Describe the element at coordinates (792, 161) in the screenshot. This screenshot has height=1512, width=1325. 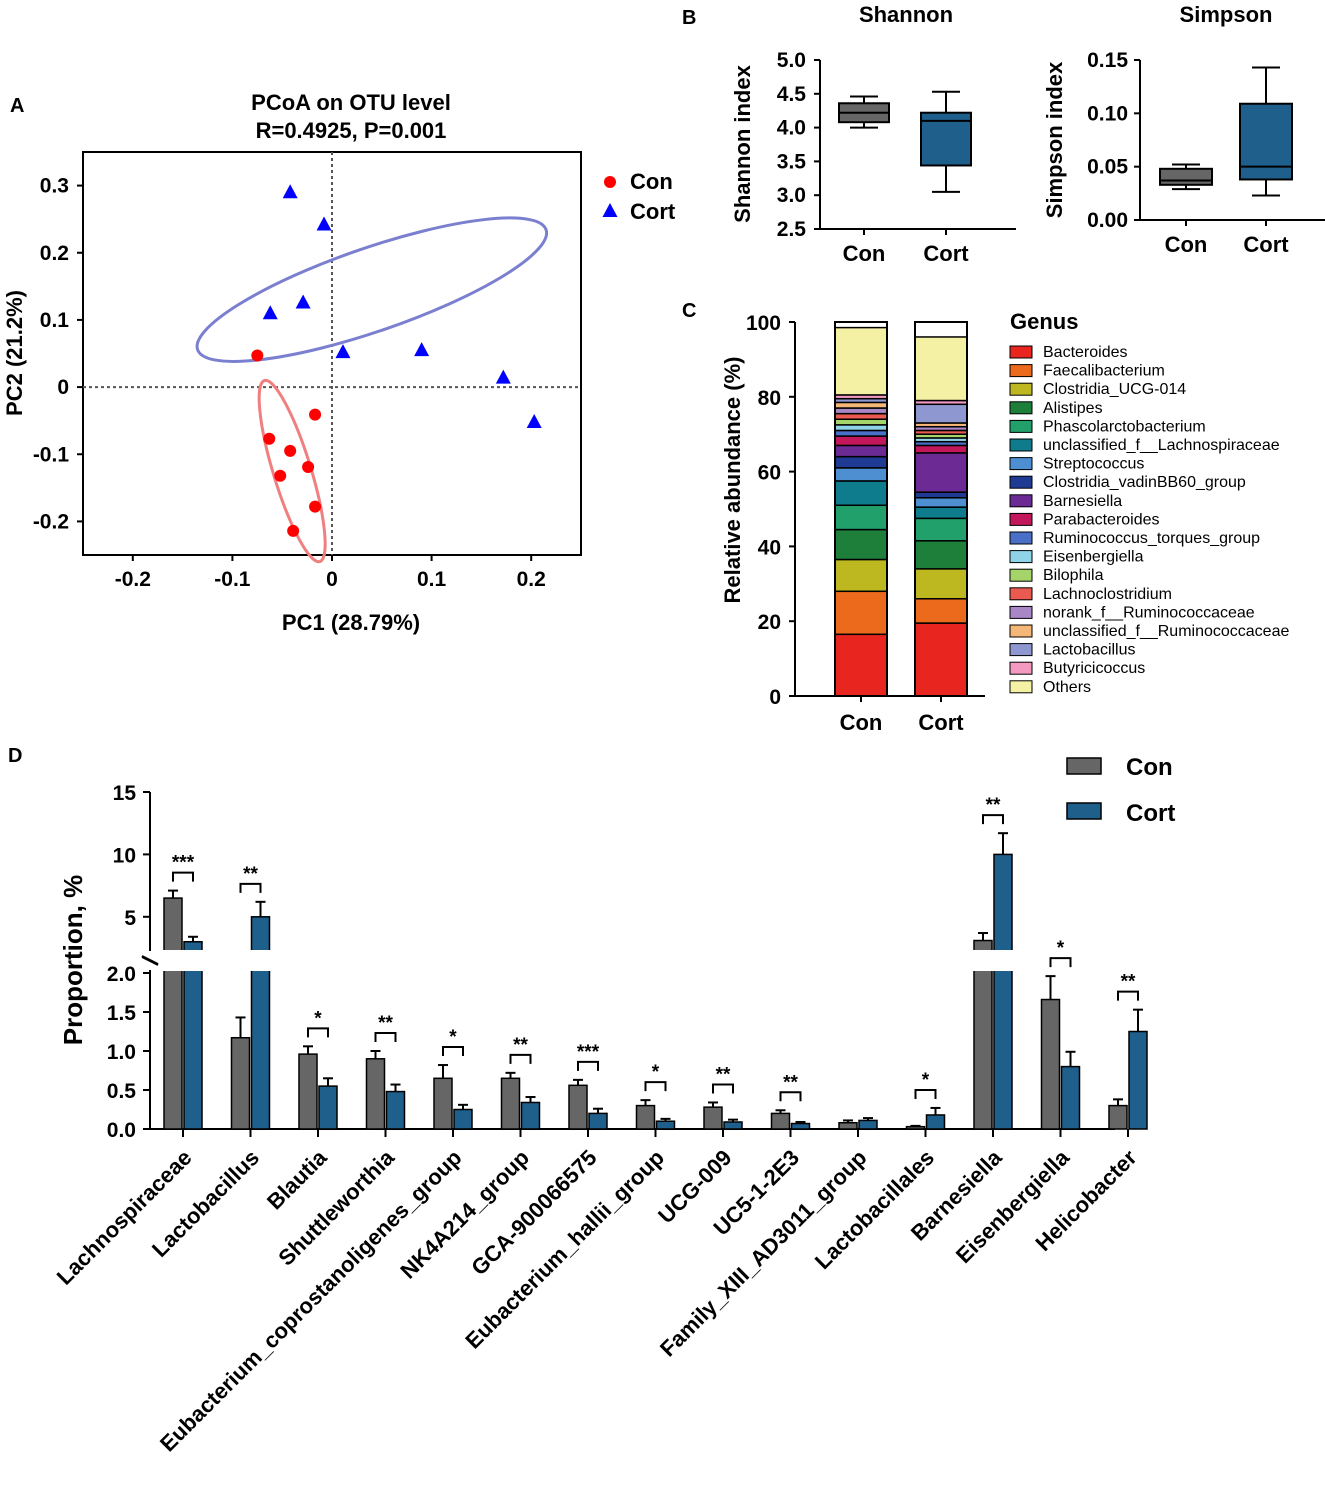
I see `shannon-ytick-label: 3.5` at that location.